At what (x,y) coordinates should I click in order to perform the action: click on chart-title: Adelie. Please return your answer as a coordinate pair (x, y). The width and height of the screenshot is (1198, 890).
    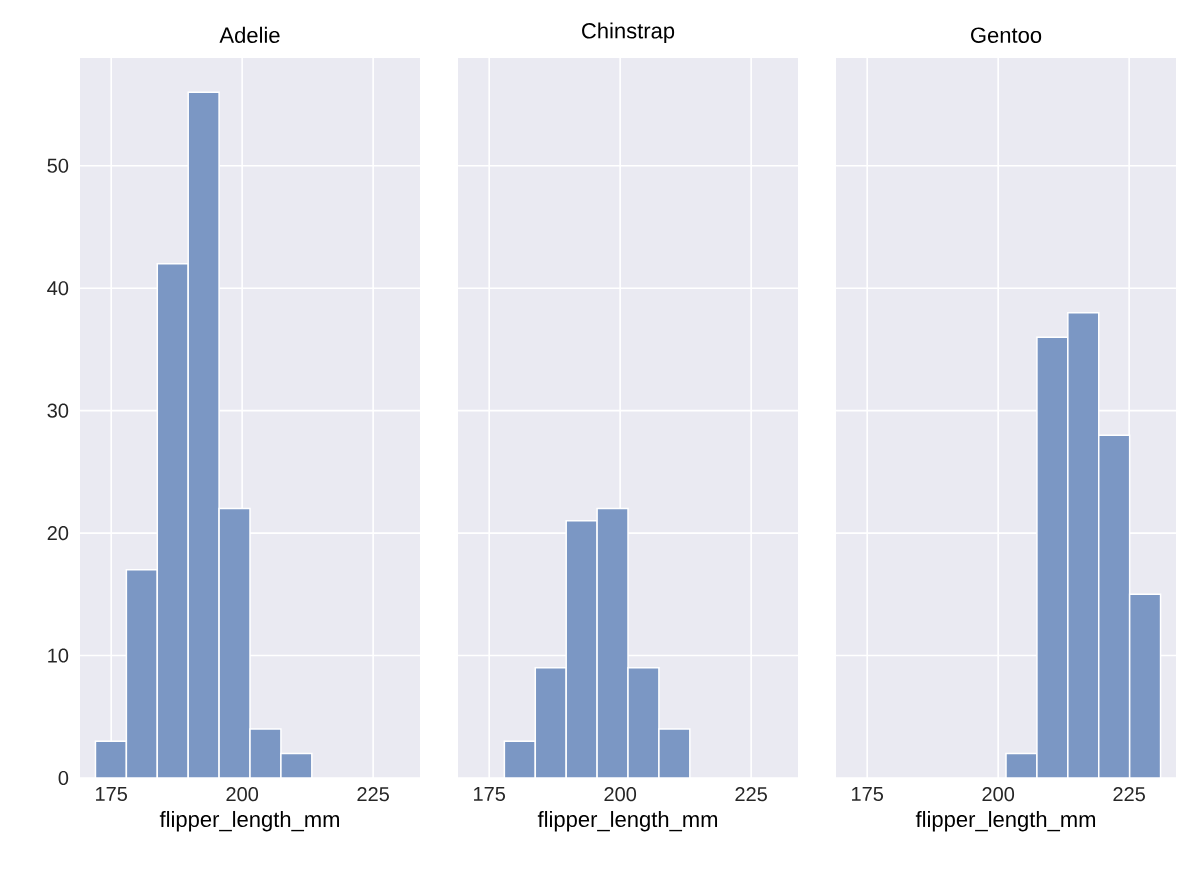
    Looking at the image, I should click on (249, 34).